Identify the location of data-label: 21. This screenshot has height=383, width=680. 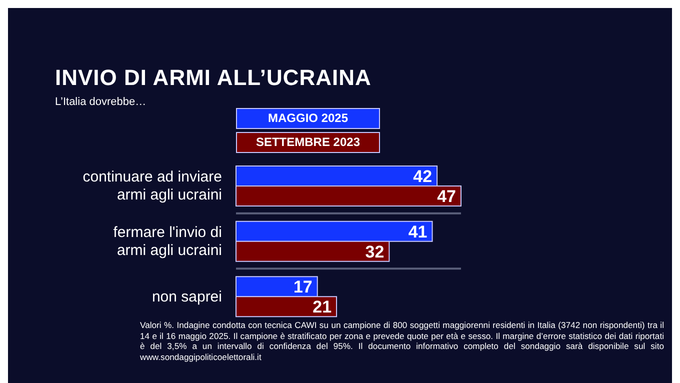
(322, 307).